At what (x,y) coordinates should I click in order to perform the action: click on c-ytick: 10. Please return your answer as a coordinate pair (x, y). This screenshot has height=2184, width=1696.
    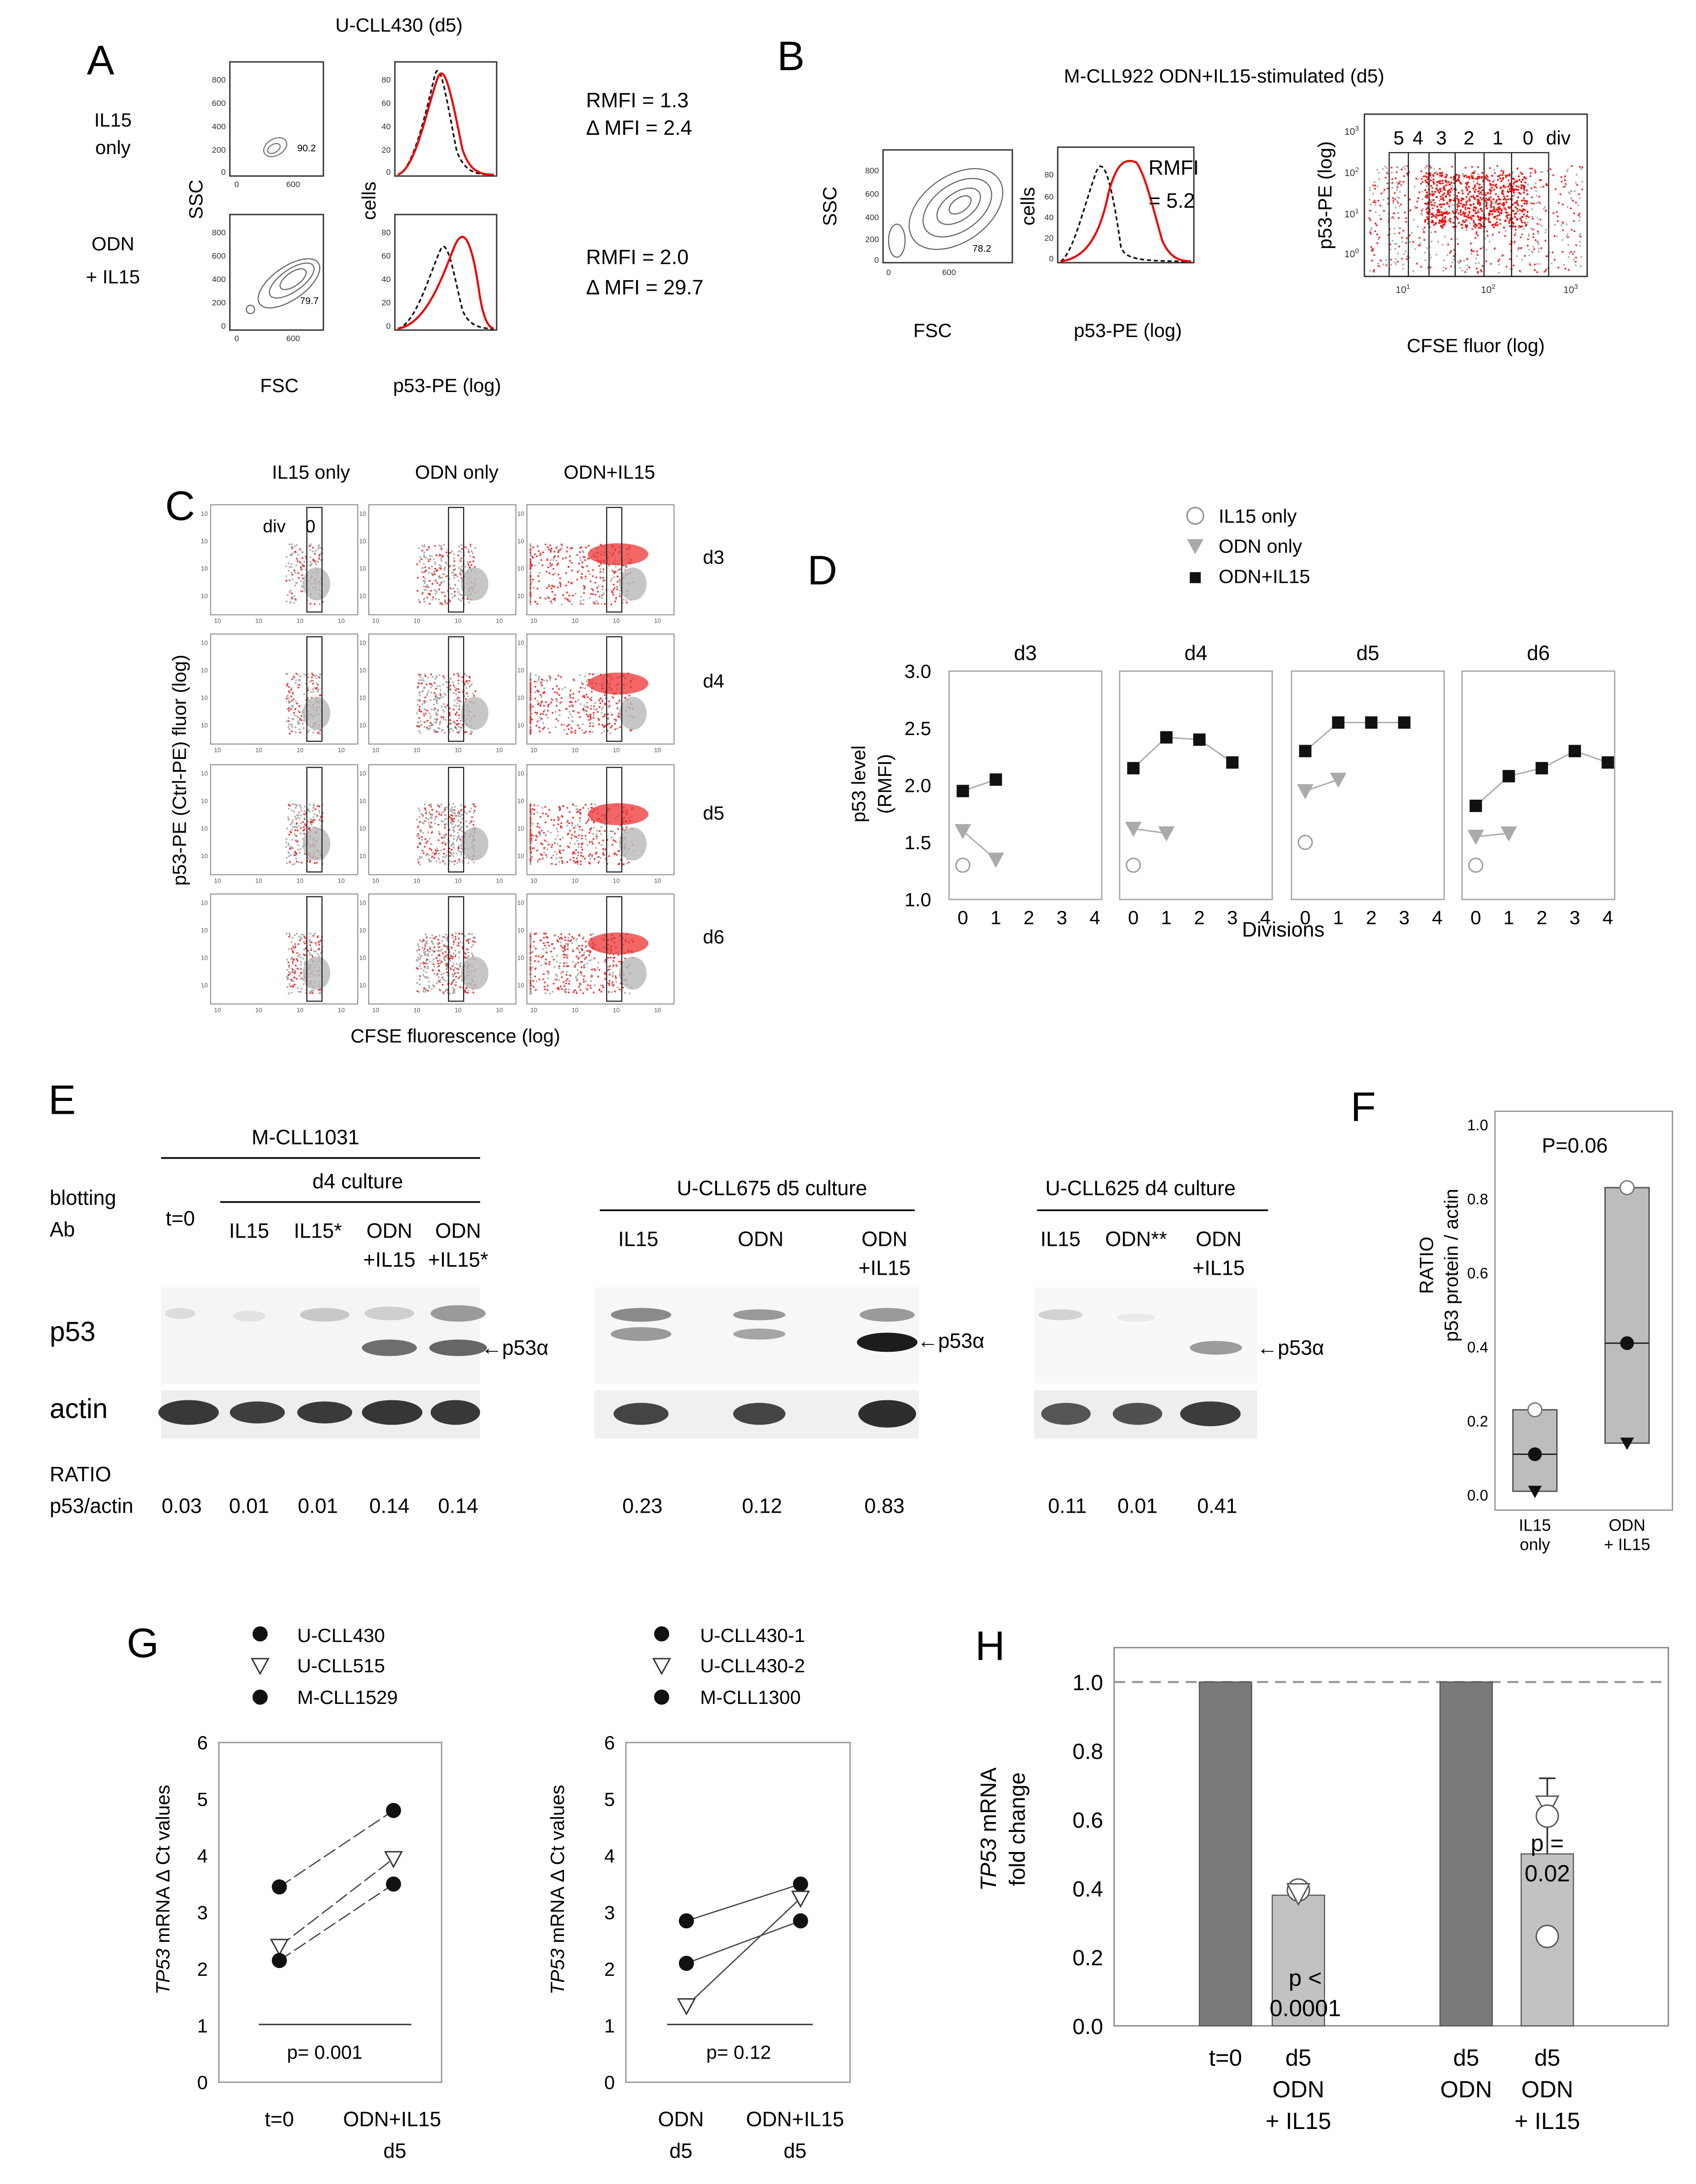
    Looking at the image, I should click on (362, 773).